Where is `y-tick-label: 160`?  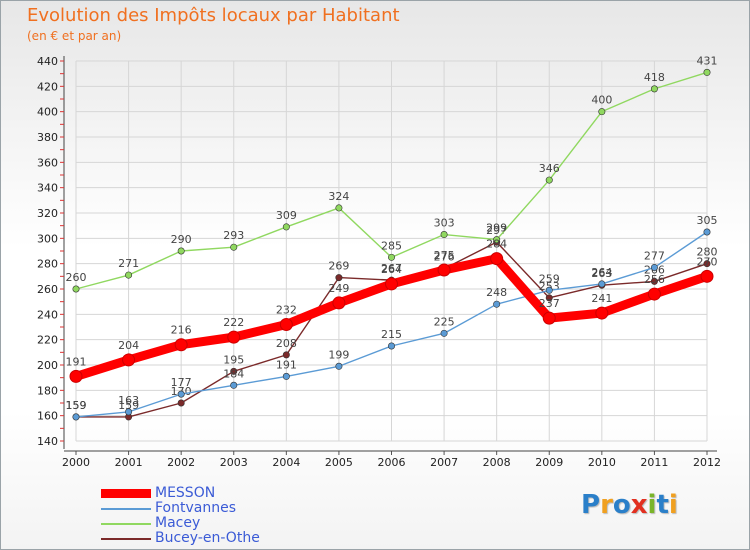 y-tick-label: 160 is located at coordinates (47, 416).